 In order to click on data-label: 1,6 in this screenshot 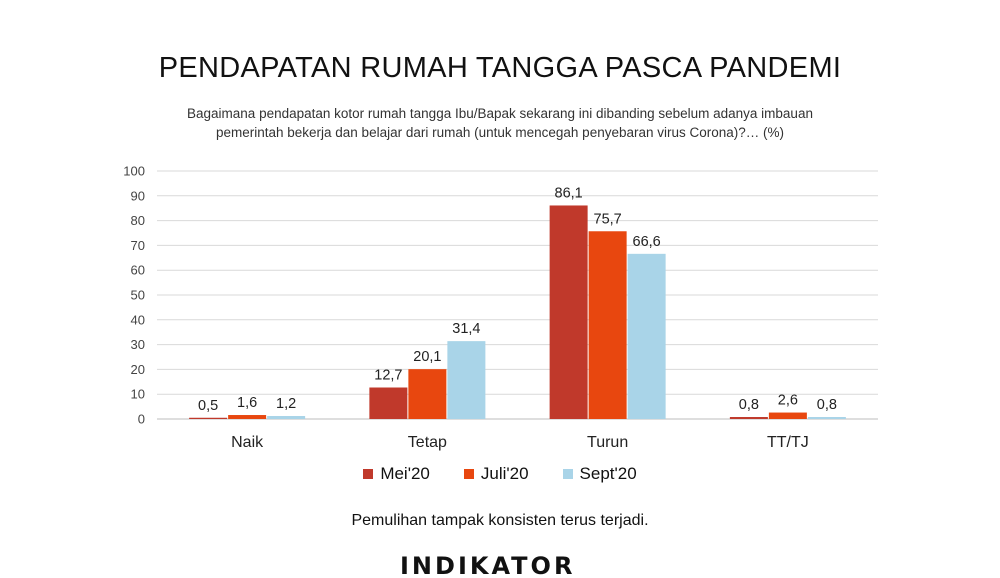, I will do `click(247, 403)`.